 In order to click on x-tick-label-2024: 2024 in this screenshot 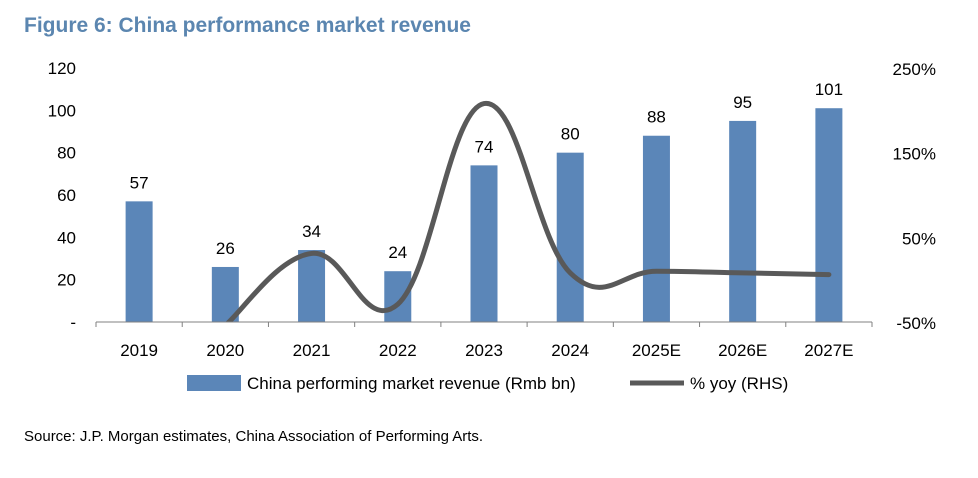, I will do `click(570, 350)`.